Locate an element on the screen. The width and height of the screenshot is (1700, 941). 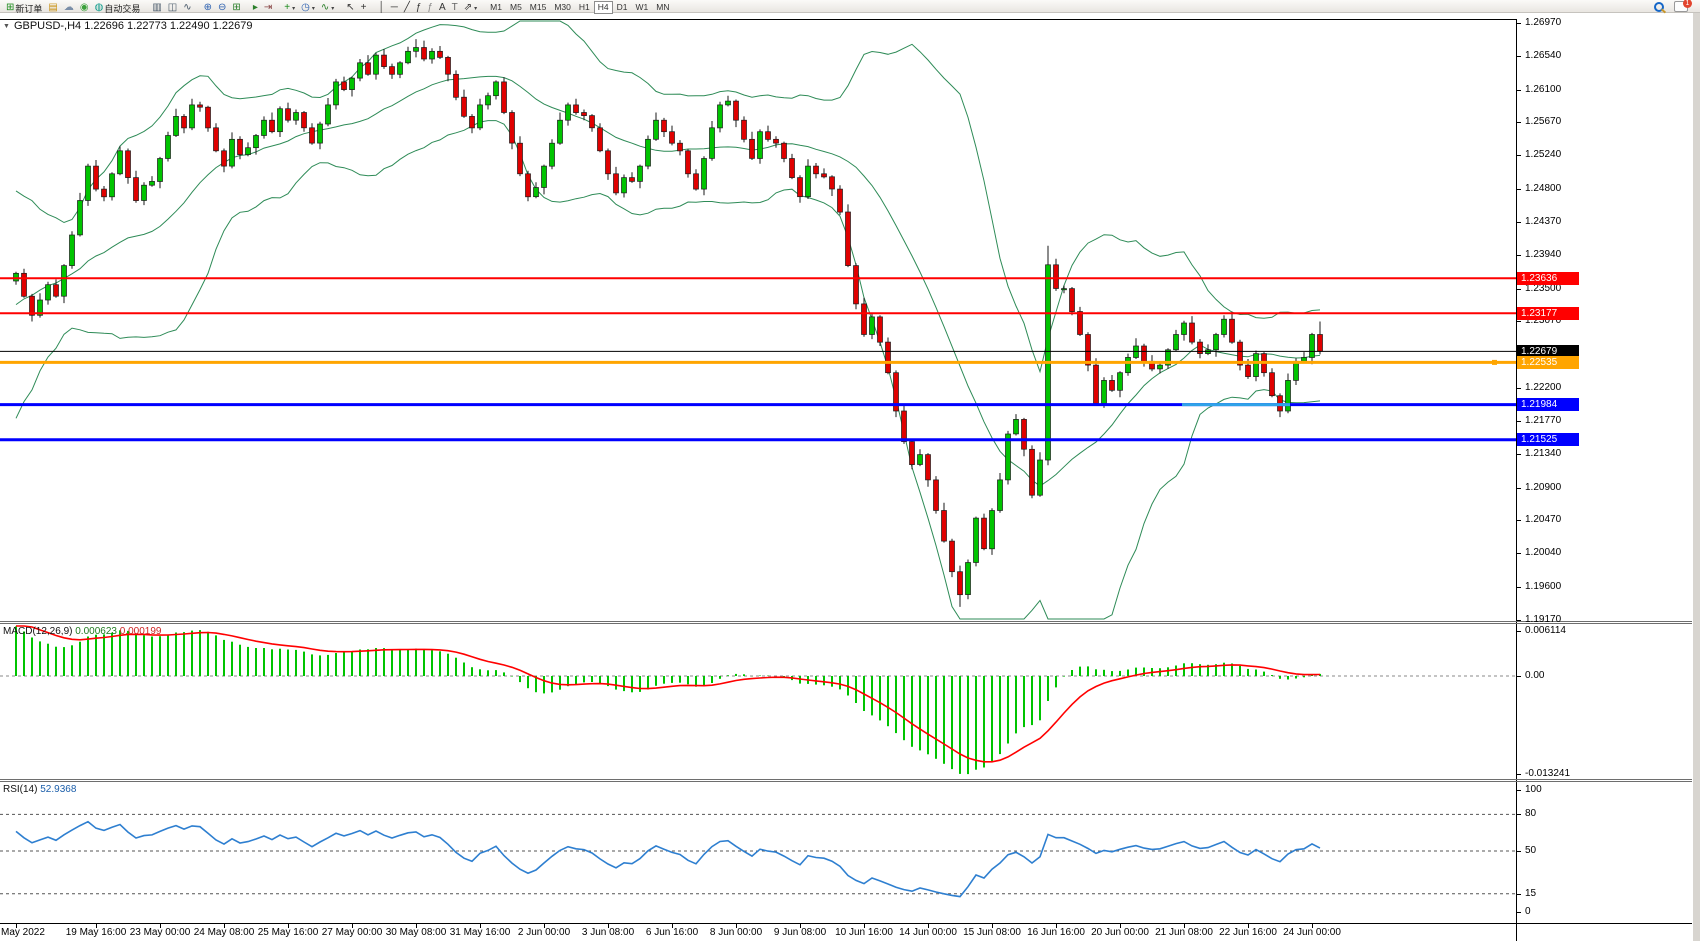
arrows-button: ⇗ ▾ is located at coordinates (470, 8).